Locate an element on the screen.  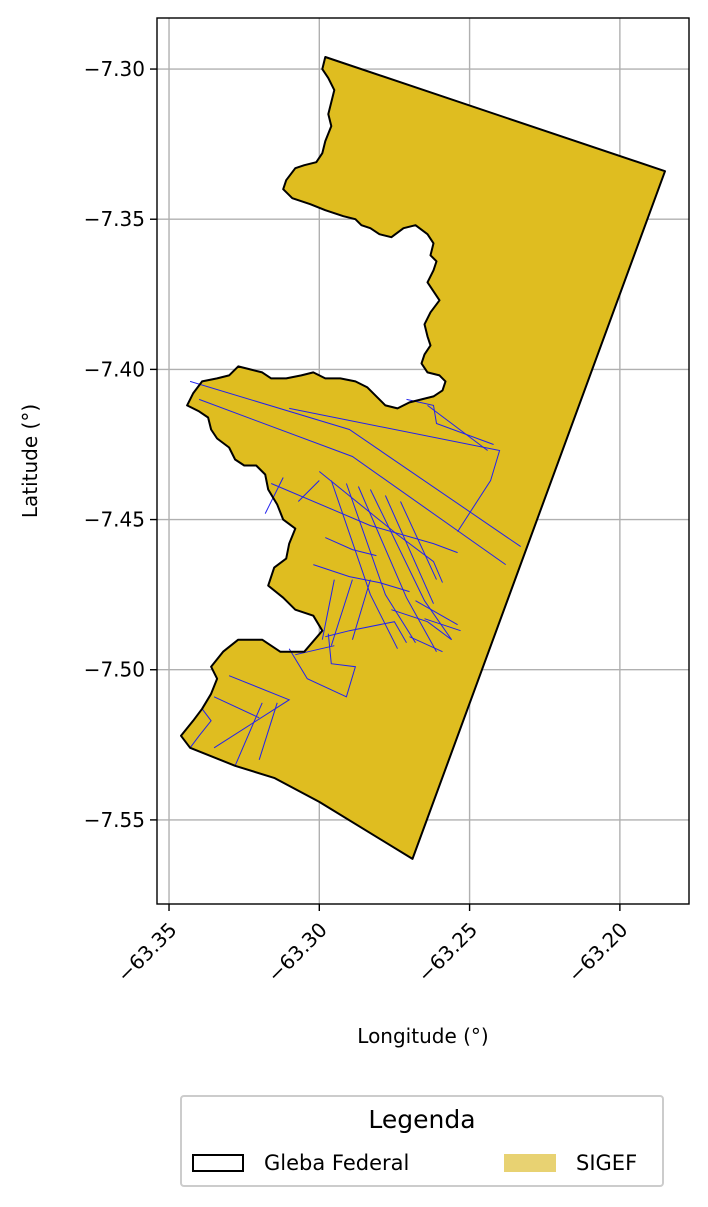
legend-item-sigef: SIGEF is located at coordinates (570, 1163).